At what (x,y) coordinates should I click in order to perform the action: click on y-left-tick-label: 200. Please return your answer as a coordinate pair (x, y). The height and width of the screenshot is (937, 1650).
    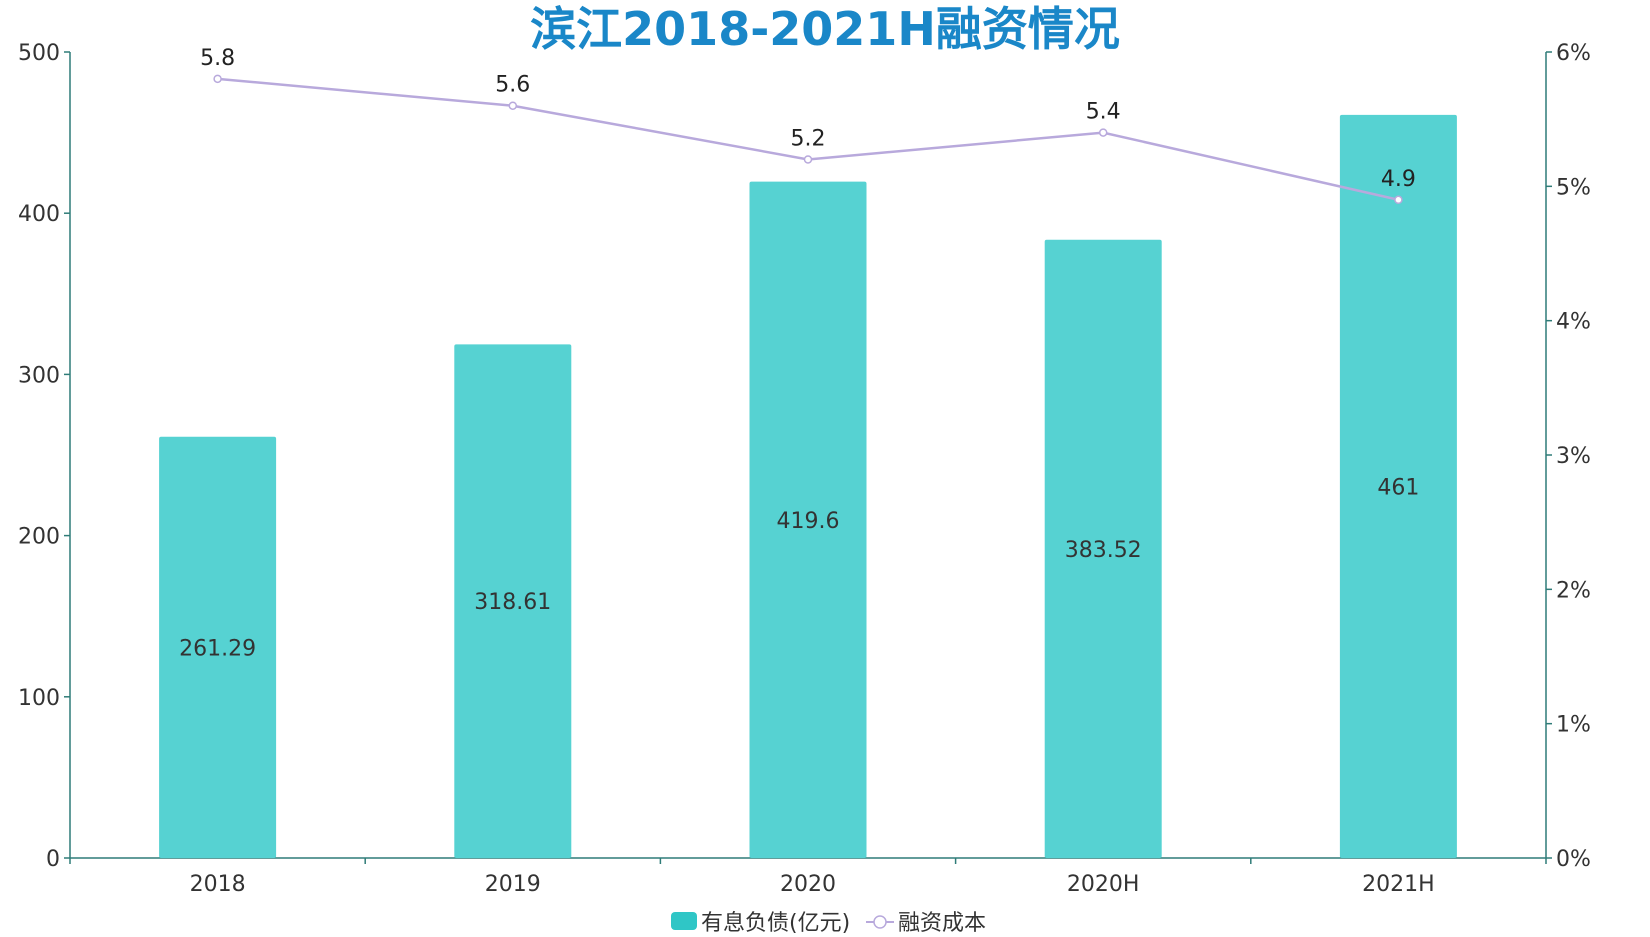
    Looking at the image, I should click on (39, 537).